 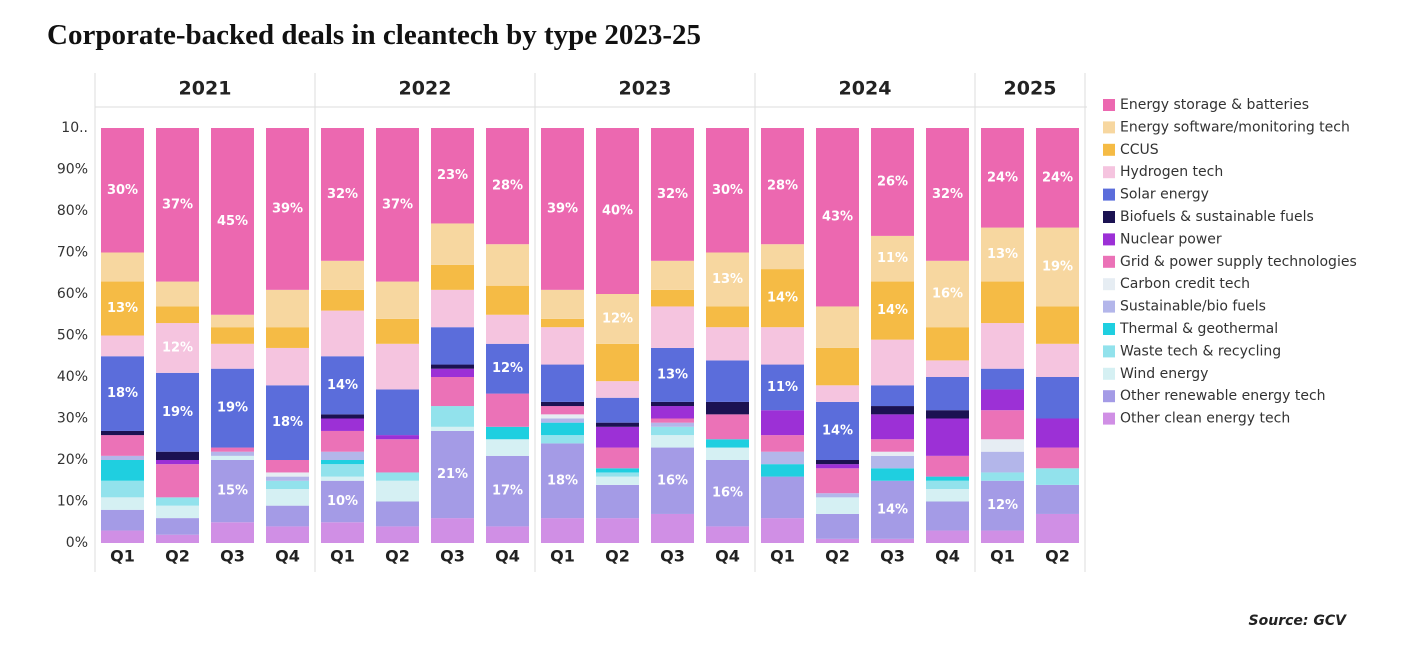 I want to click on x-tick-label: Q4, so click(x=727, y=556).